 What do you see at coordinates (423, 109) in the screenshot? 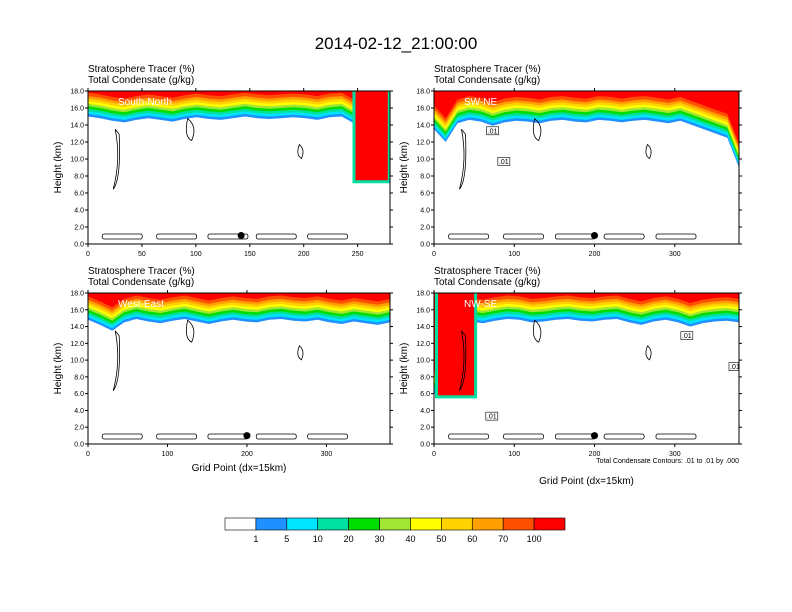
I see `y-tick-label-8: 16.0` at bounding box center [423, 109].